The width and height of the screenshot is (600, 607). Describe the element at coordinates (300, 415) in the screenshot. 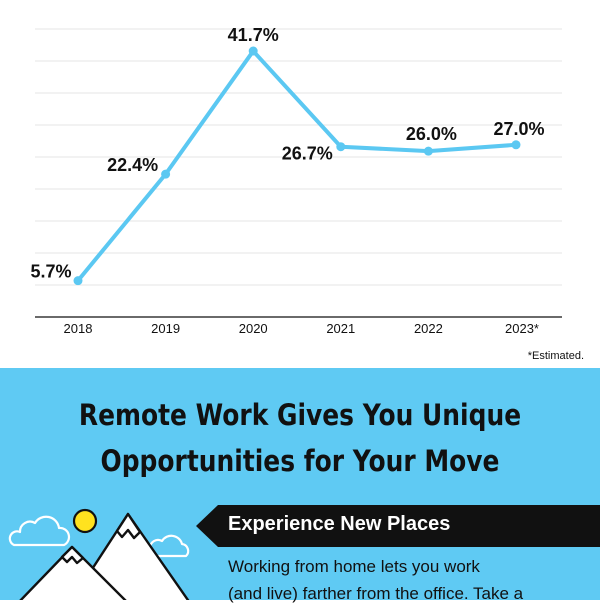

I see `headline-line-1: Remote Work Gives You Unique` at that location.